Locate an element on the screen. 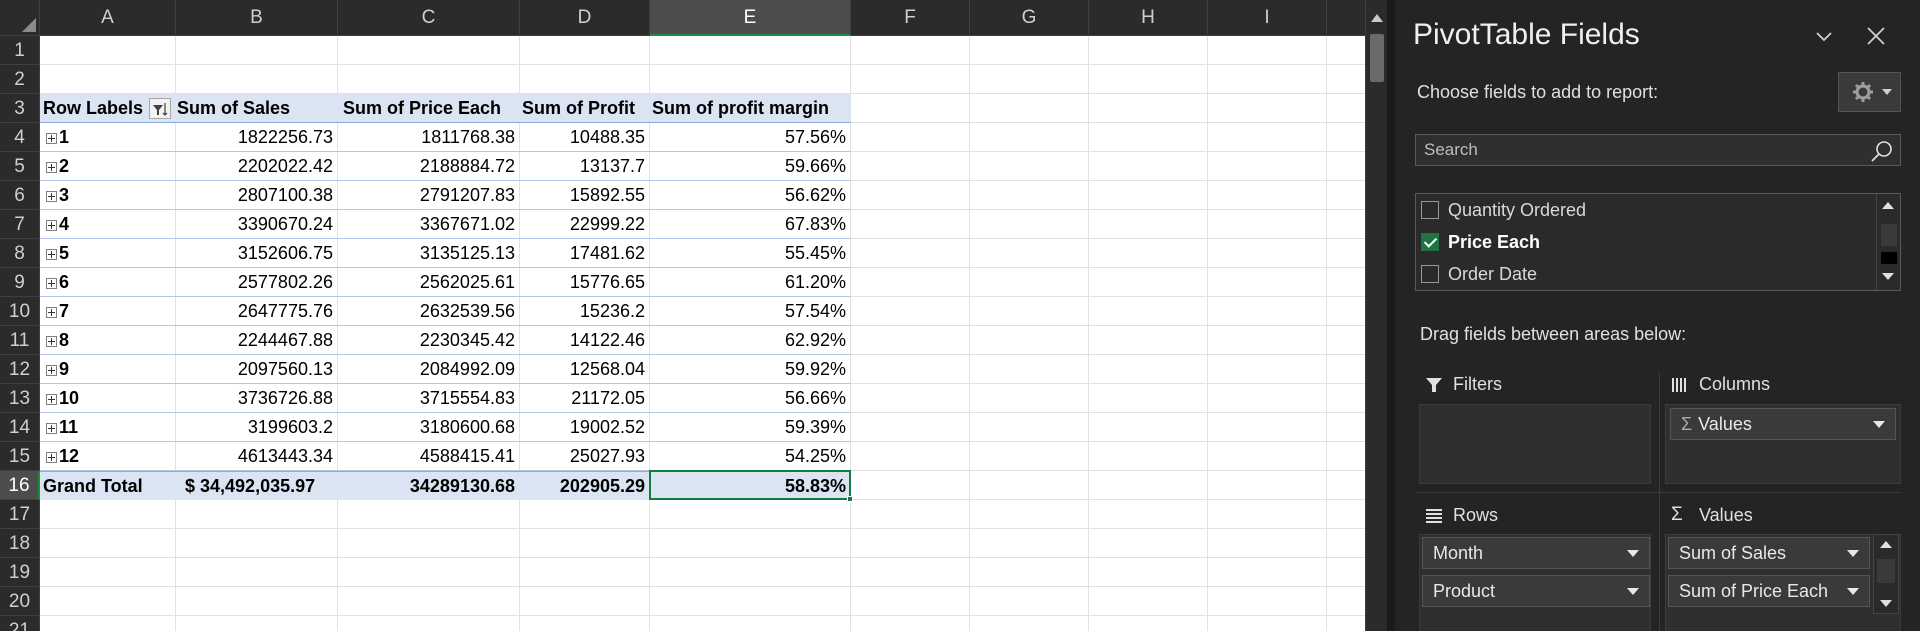  values-sum-of-price-each-pill: Sum of Price Each is located at coordinates (1769, 591).